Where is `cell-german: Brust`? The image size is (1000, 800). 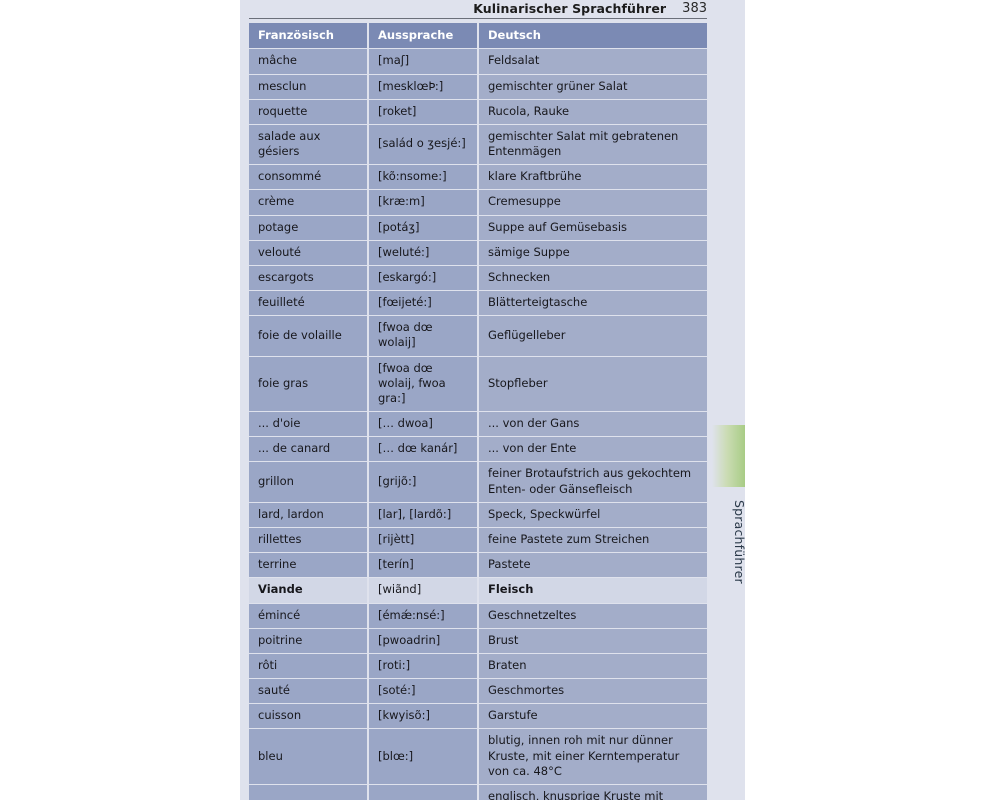
cell-german: Brust is located at coordinates (592, 641).